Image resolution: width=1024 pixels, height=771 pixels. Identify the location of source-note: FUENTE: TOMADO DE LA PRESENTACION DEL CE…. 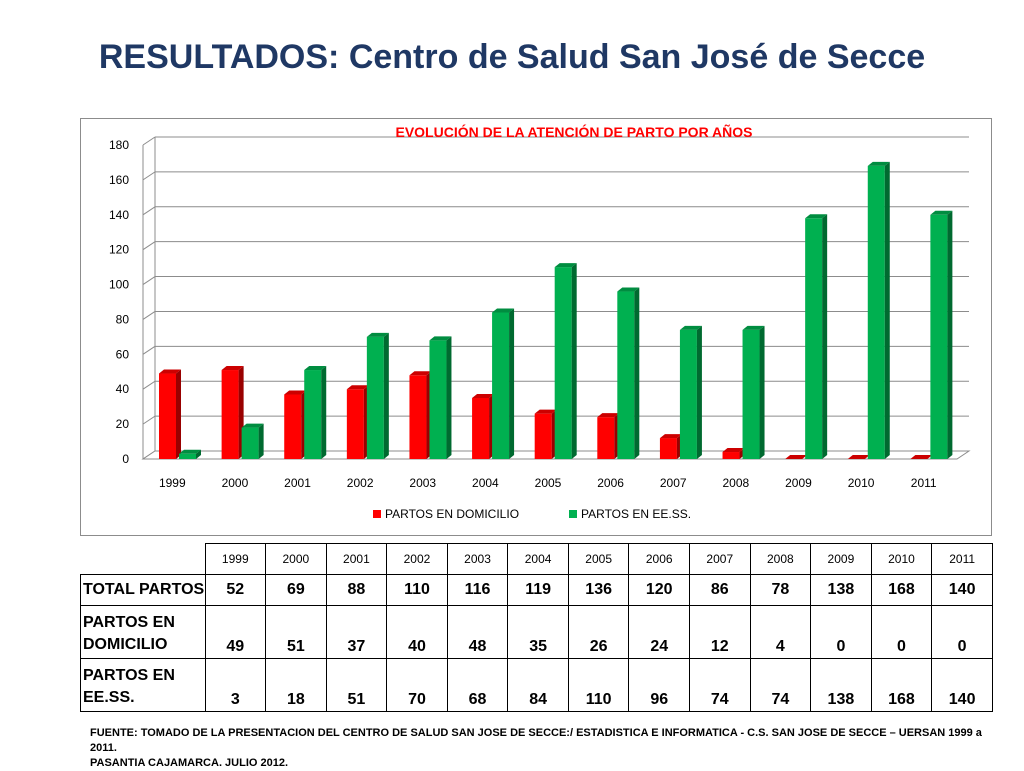
(550, 748).